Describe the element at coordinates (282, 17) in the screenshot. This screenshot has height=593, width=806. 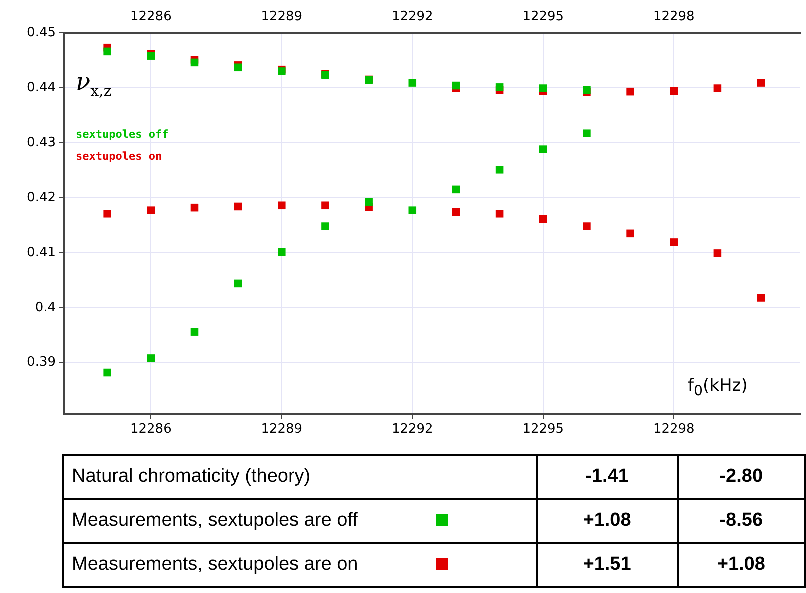
I see `x2-tick-label: 12289` at that location.